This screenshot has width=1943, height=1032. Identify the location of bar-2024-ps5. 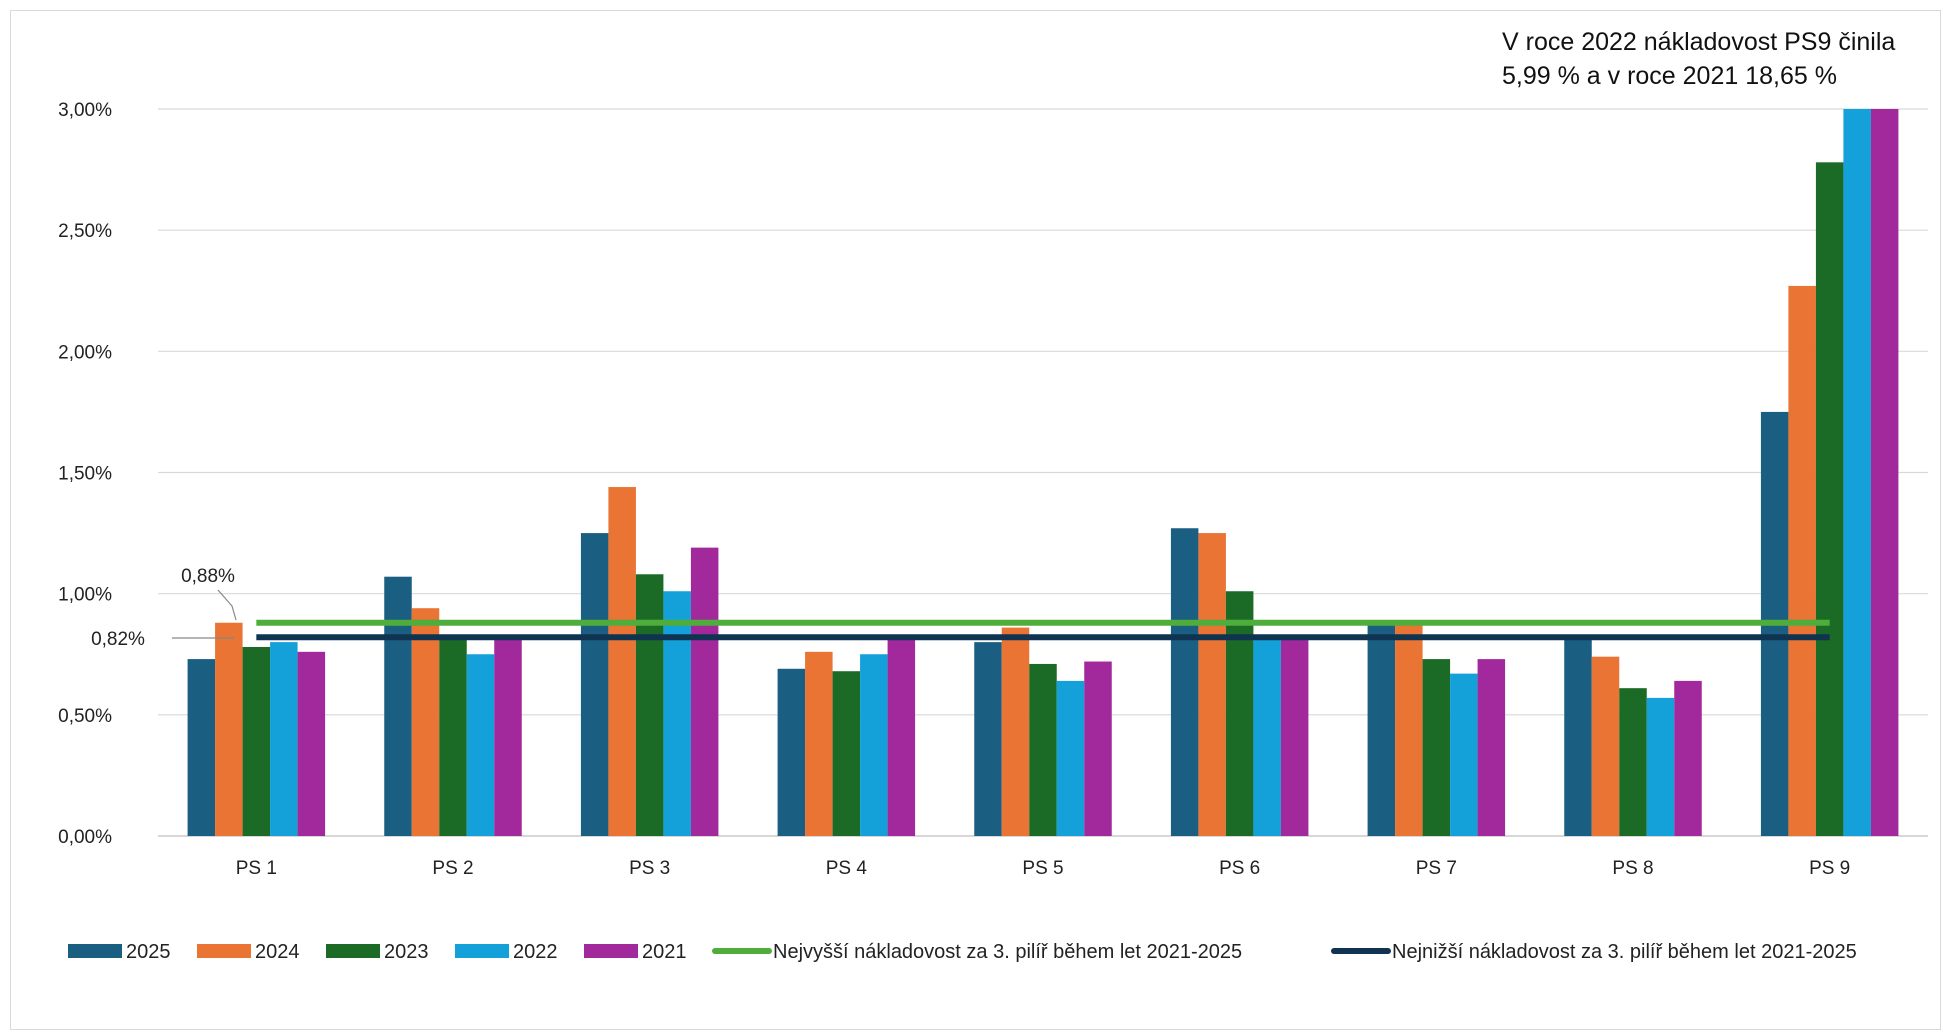
(1015, 731).